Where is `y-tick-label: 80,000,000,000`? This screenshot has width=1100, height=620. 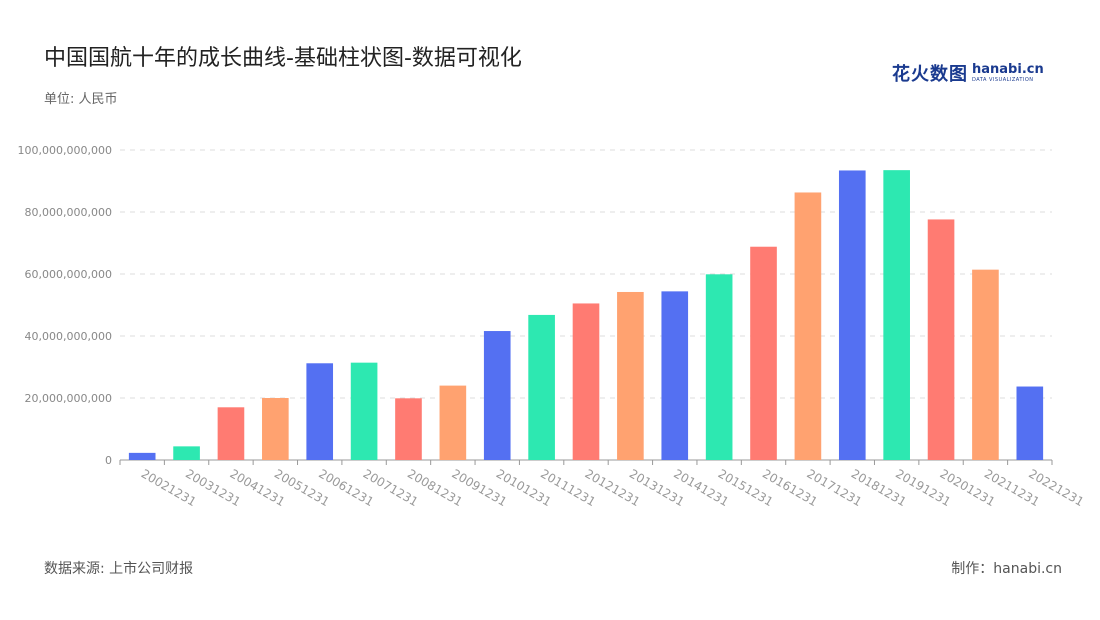
y-tick-label: 80,000,000,000 is located at coordinates (68, 212).